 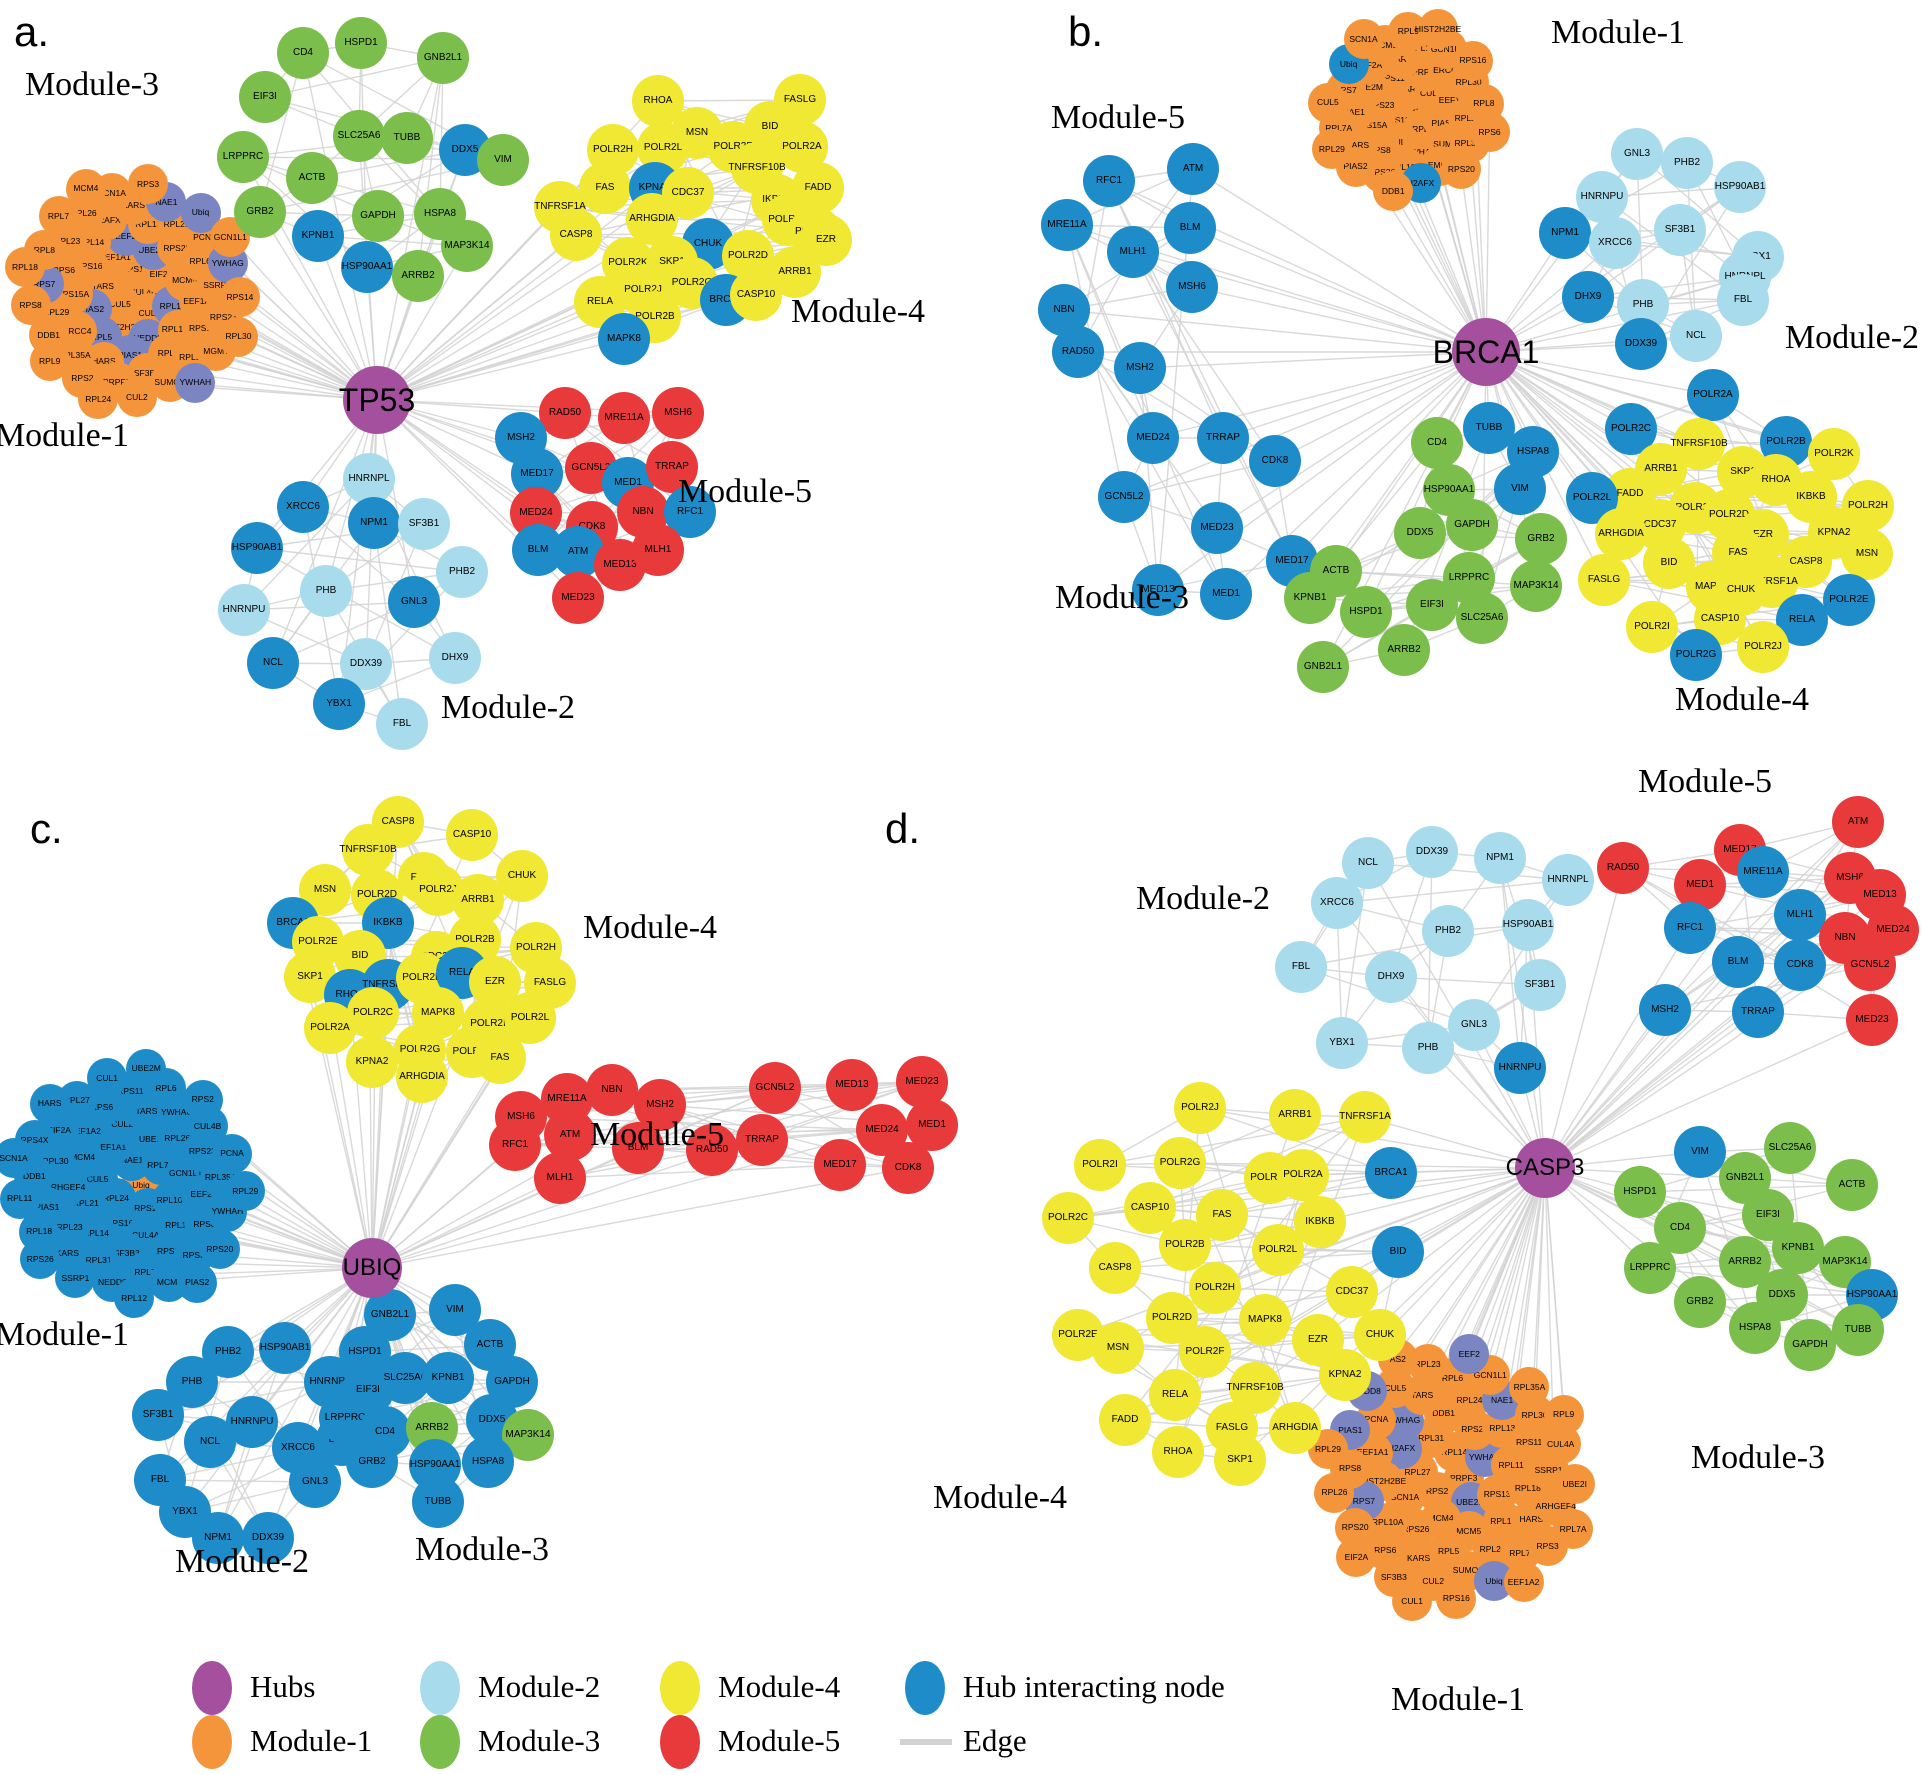 What do you see at coordinates (1438, 28) in the screenshot?
I see `gene-node: HIST2H2BE` at bounding box center [1438, 28].